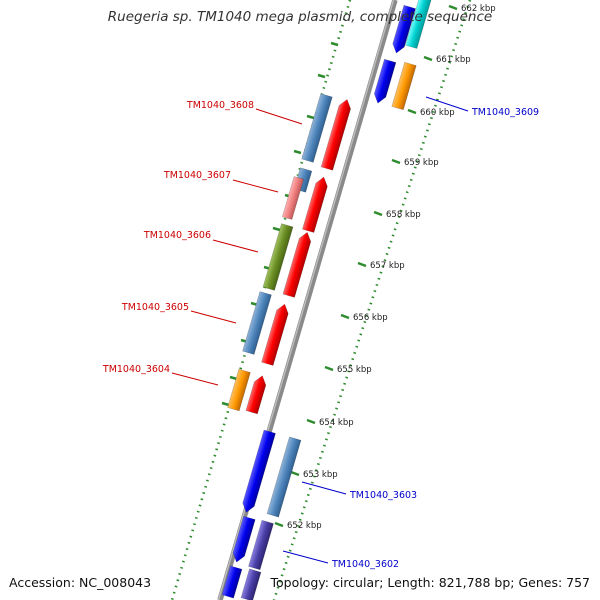  Describe the element at coordinates (155, 307) in the screenshot. I see `gene-label: TM1040_3605` at that location.